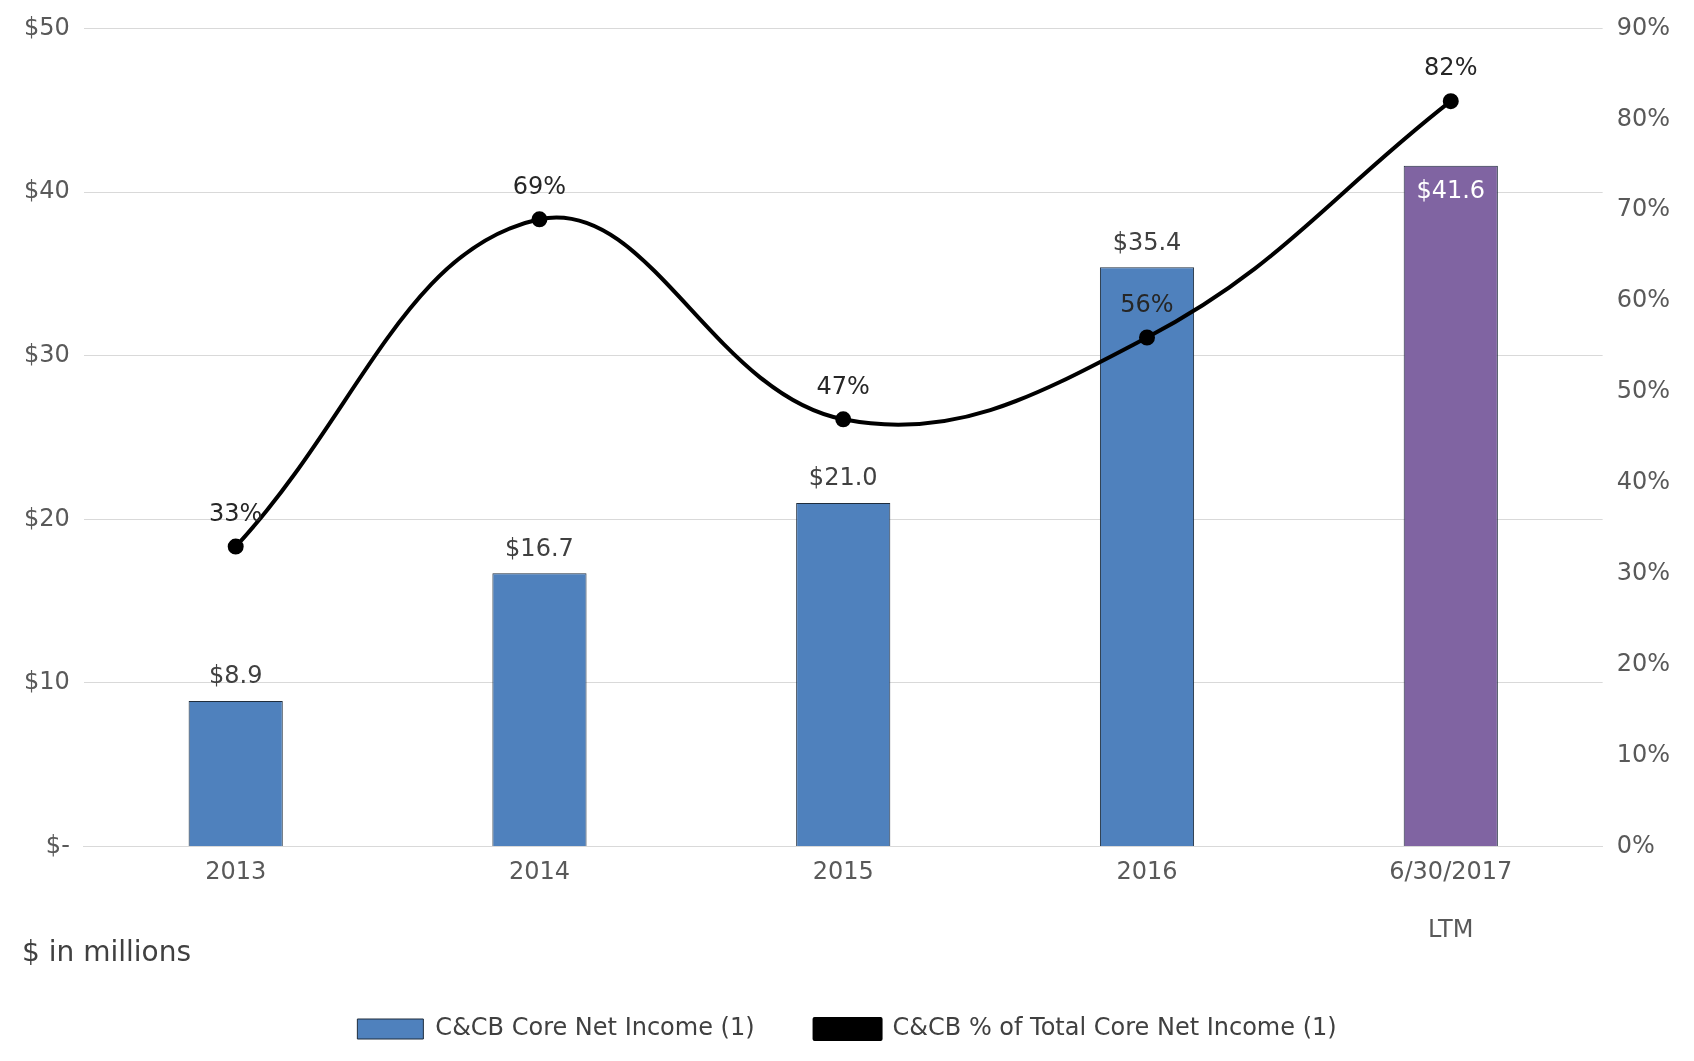 This screenshot has height=1061, width=1694. What do you see at coordinates (236, 512) in the screenshot?
I see `data-label: 33%` at bounding box center [236, 512].